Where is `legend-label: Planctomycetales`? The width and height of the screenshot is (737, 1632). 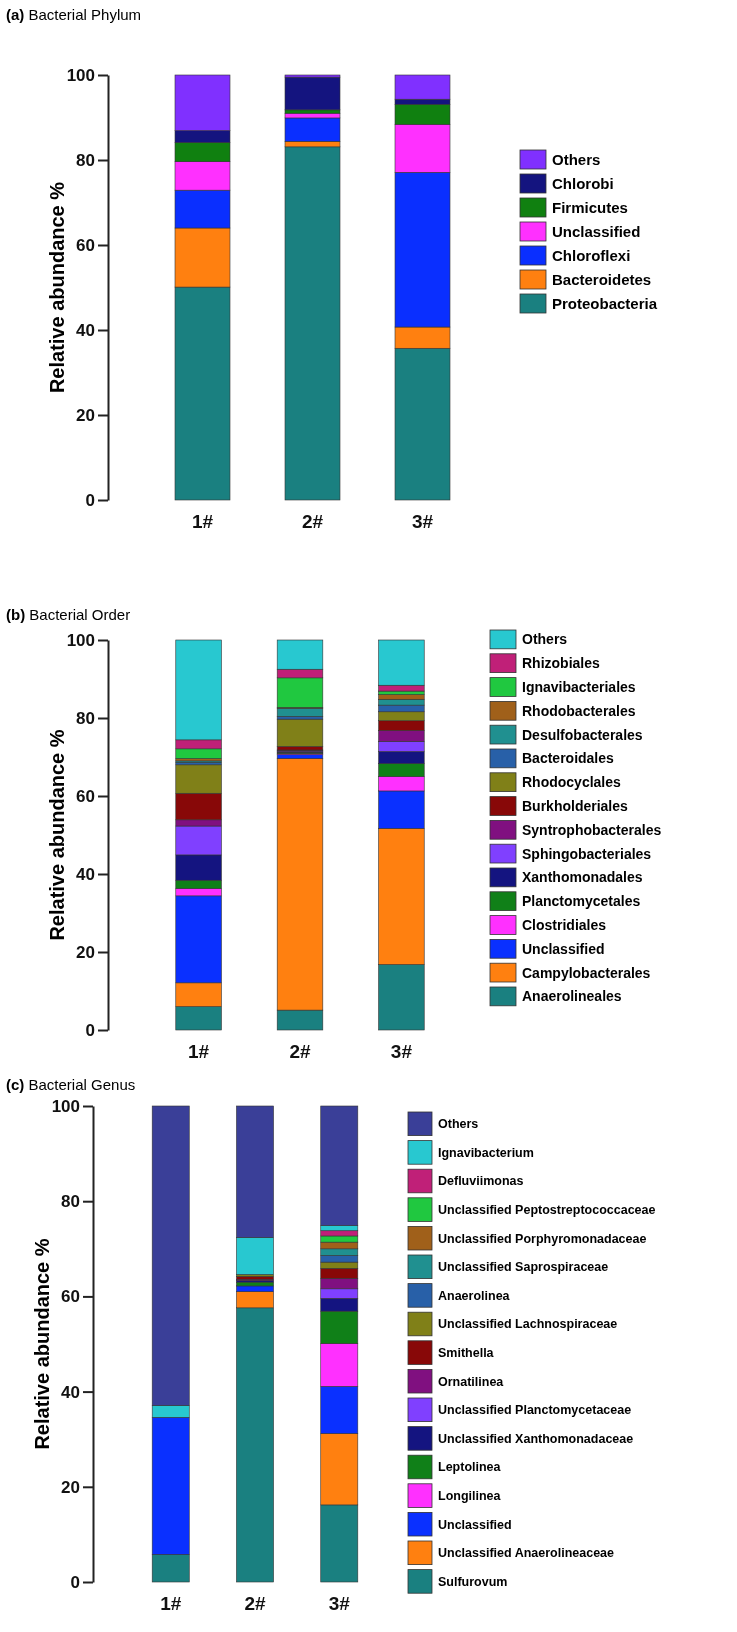
legend-label: Planctomycetales is located at coordinates (581, 901).